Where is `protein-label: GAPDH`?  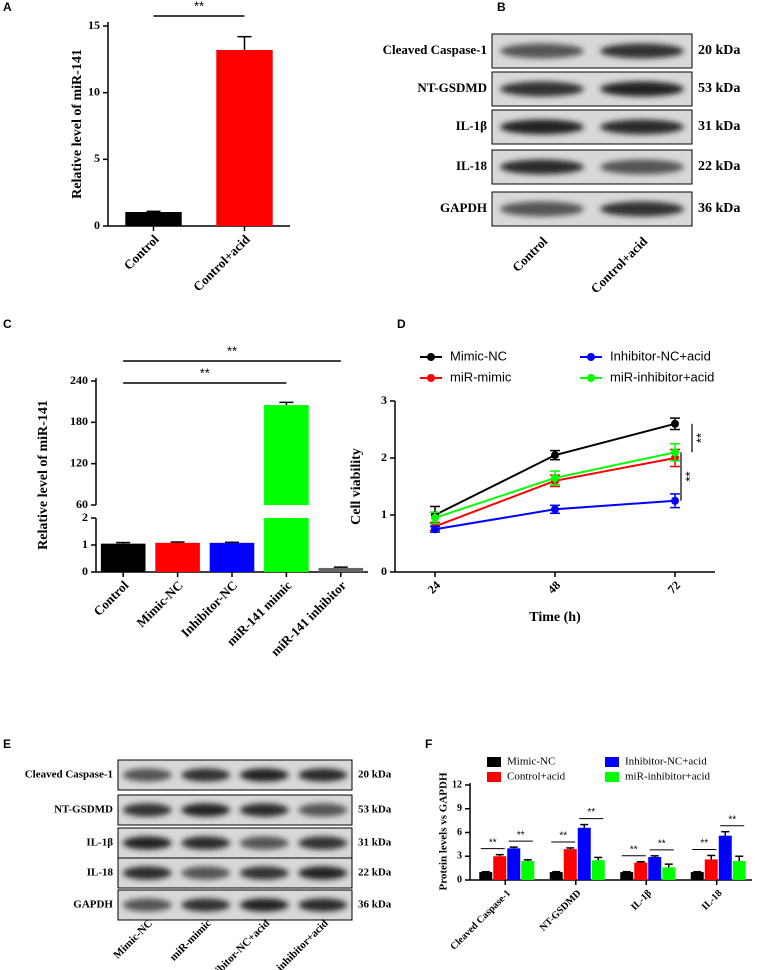
protein-label: GAPDH is located at coordinates (463, 207).